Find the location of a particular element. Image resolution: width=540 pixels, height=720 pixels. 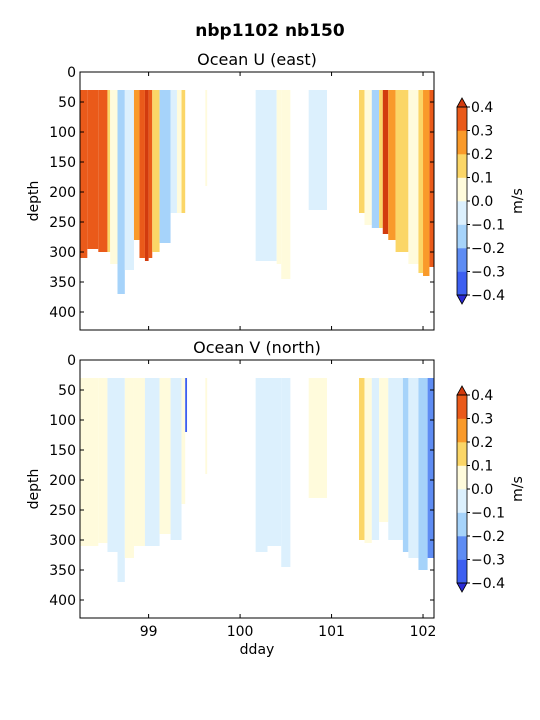

y-tick-label: 400 is located at coordinates (62, 601).